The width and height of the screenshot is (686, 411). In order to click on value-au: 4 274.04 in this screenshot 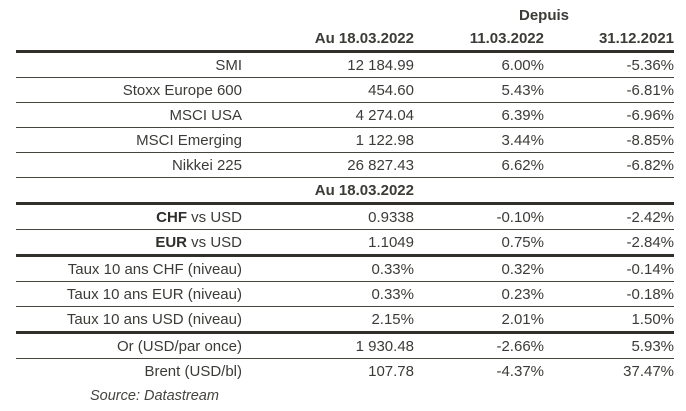, I will do `click(328, 115)`.